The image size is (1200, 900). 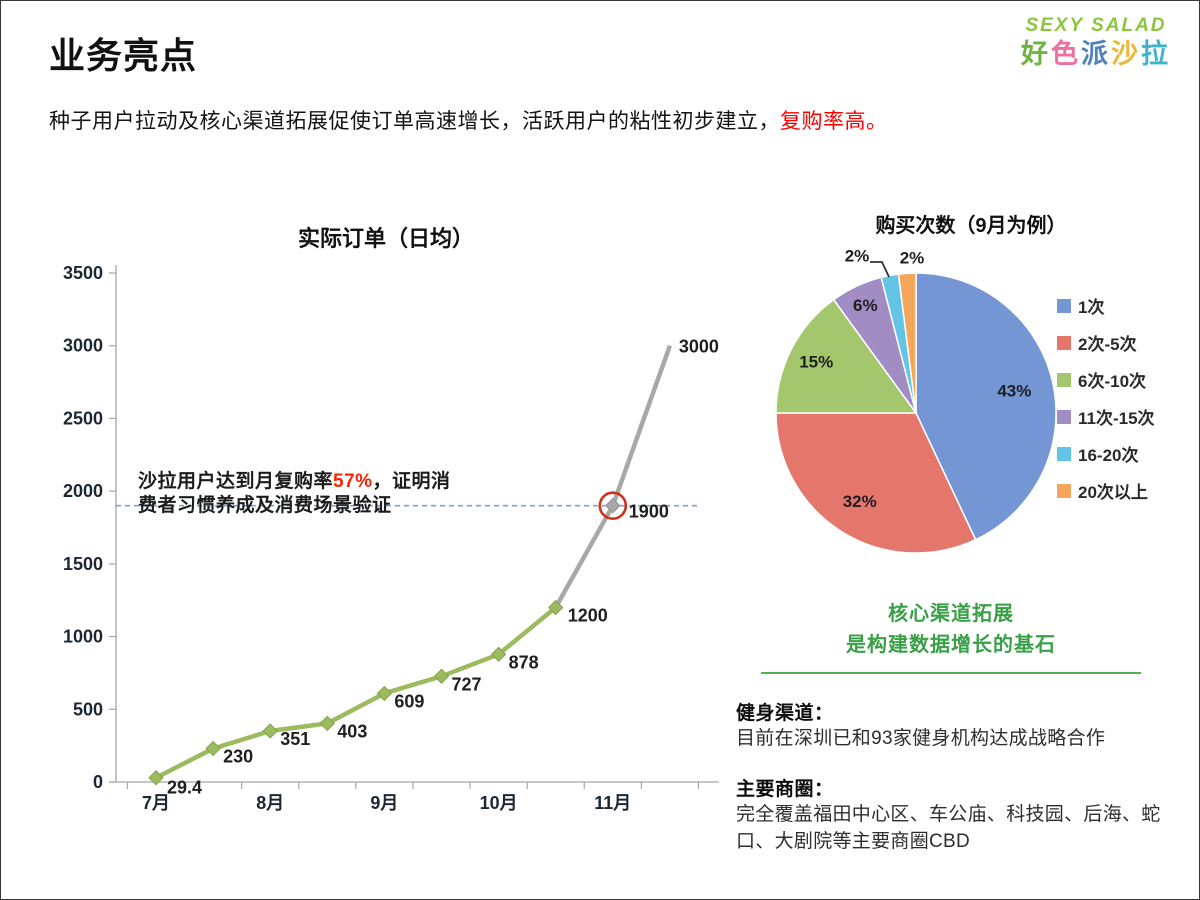 What do you see at coordinates (352, 731) in the screenshot?
I see `data-point-label: 403` at bounding box center [352, 731].